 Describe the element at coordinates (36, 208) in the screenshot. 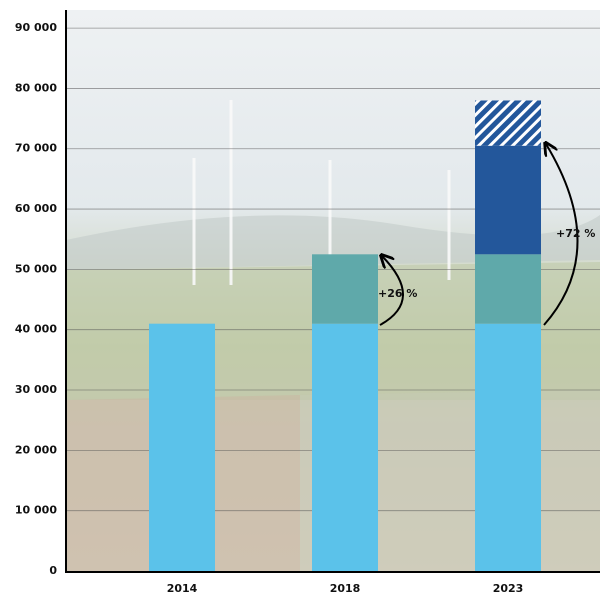

I see `y-tick-label: 60 000` at that location.